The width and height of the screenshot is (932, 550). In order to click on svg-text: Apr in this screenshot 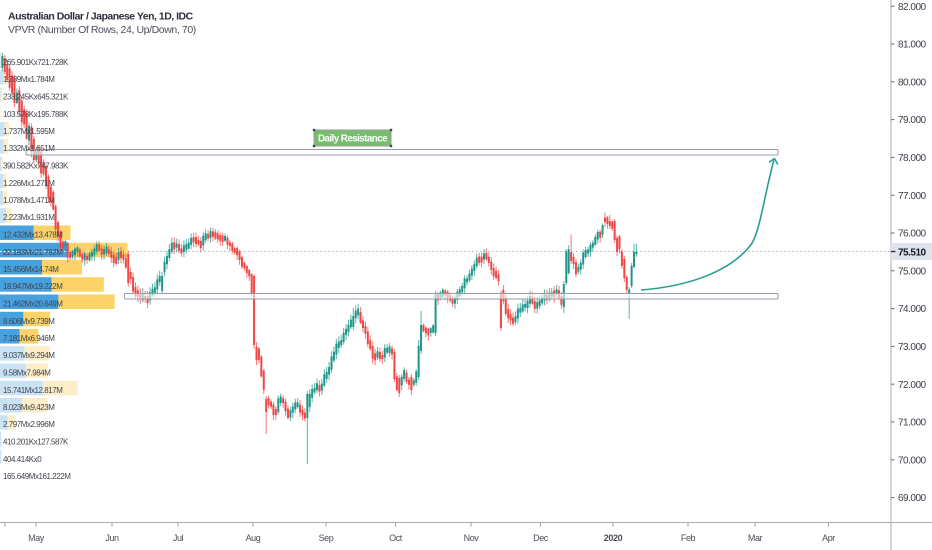, I will do `click(828, 538)`.